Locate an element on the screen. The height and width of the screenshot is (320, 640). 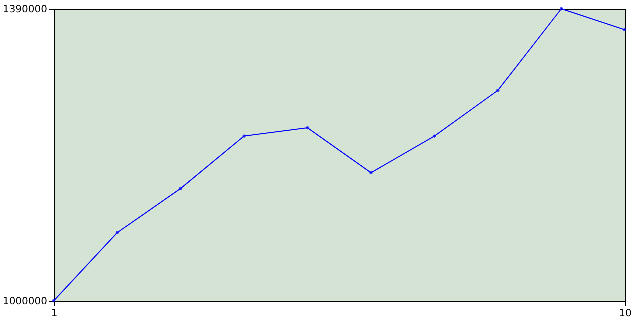
y-tick-label: 1390000 is located at coordinates (25, 10).